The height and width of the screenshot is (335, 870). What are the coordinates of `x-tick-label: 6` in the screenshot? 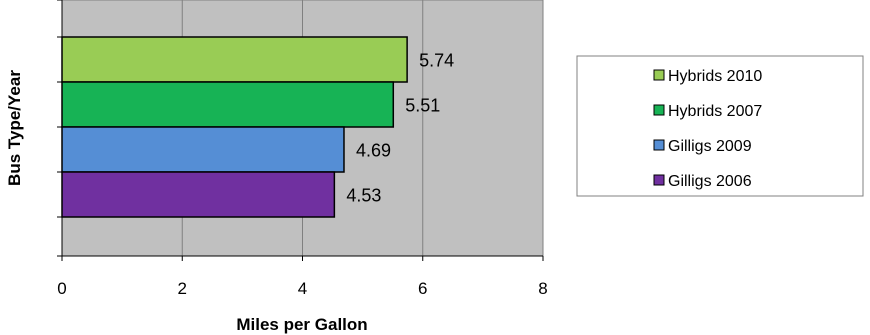 It's located at (422, 288).